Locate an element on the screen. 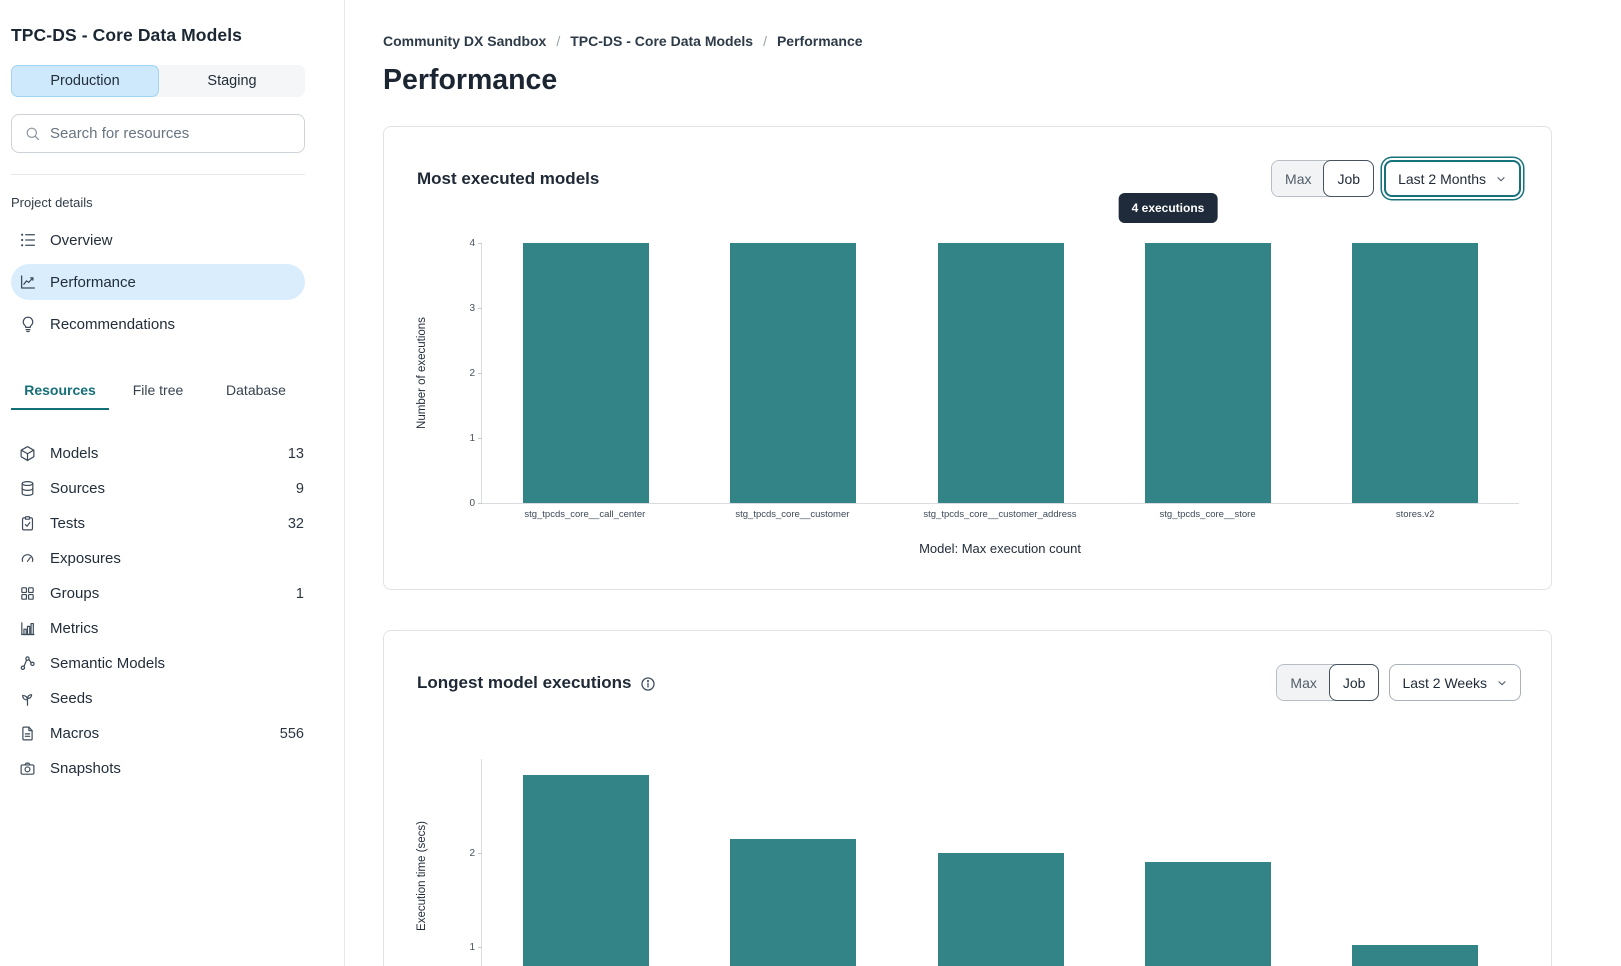 This screenshot has height=966, width=1621. tab-file-tree: File tree is located at coordinates (158, 390).